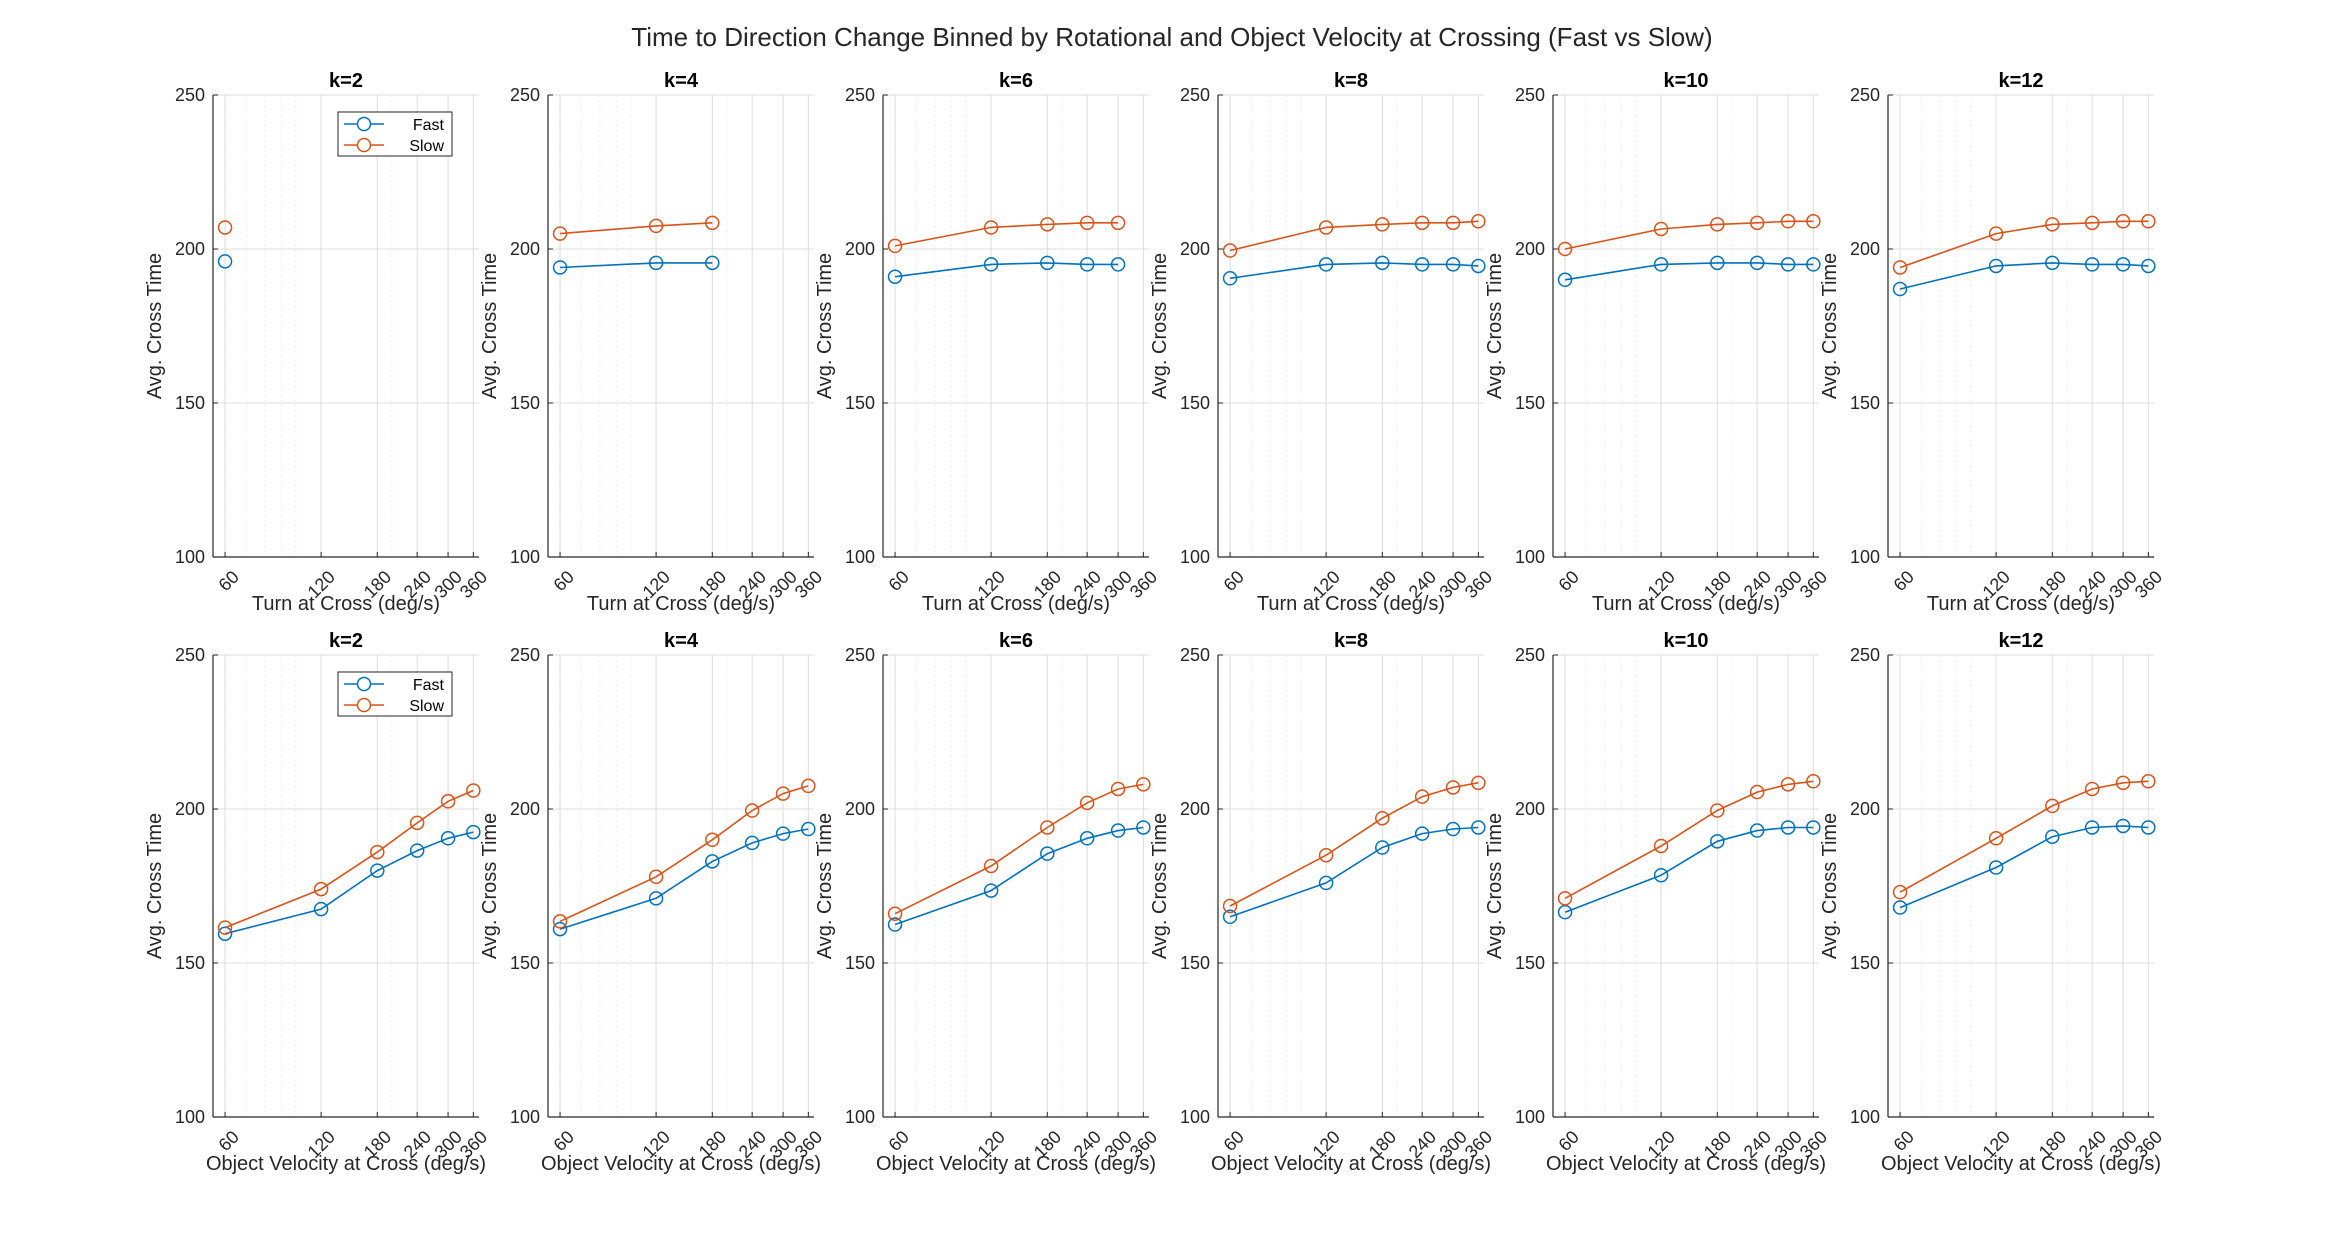 The height and width of the screenshot is (1250, 2344). I want to click on legend-box, so click(395, 694).